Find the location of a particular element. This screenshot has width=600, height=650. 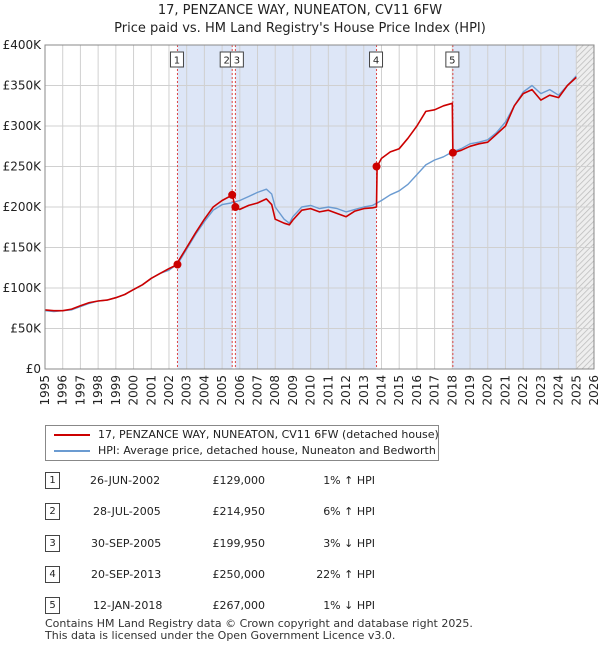

y-tick-label: £300K is located at coordinates (23, 126).